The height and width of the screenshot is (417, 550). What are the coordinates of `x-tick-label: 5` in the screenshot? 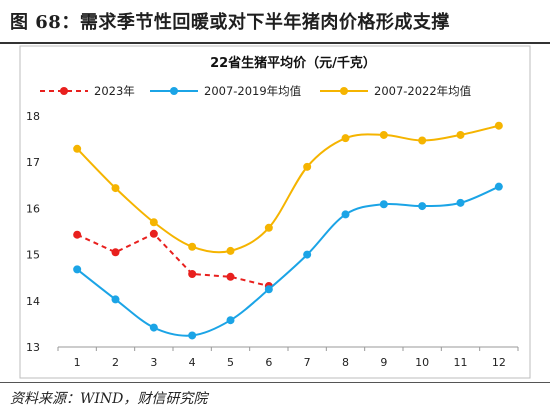 It's located at (230, 362).